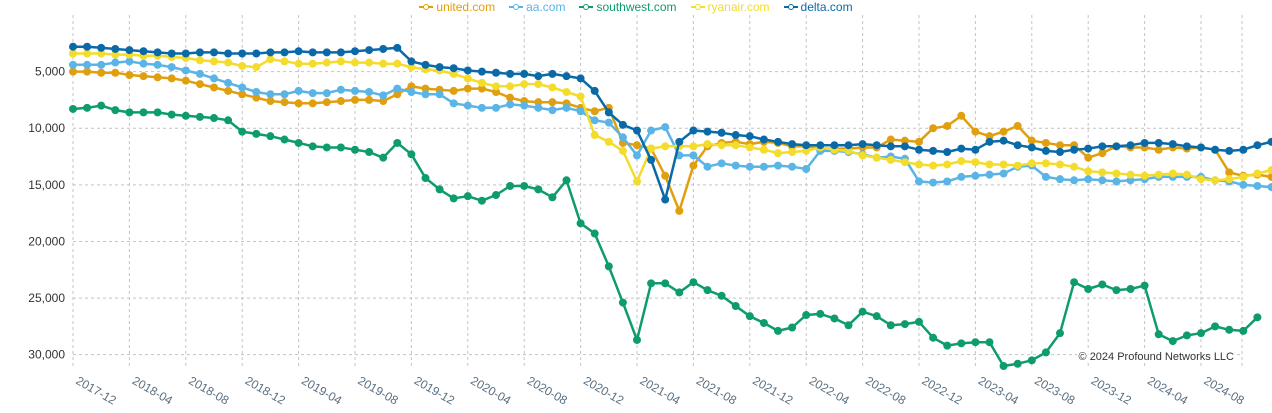  What do you see at coordinates (1167, 390) in the screenshot?
I see `x-tick-label: 2024-04` at bounding box center [1167, 390].